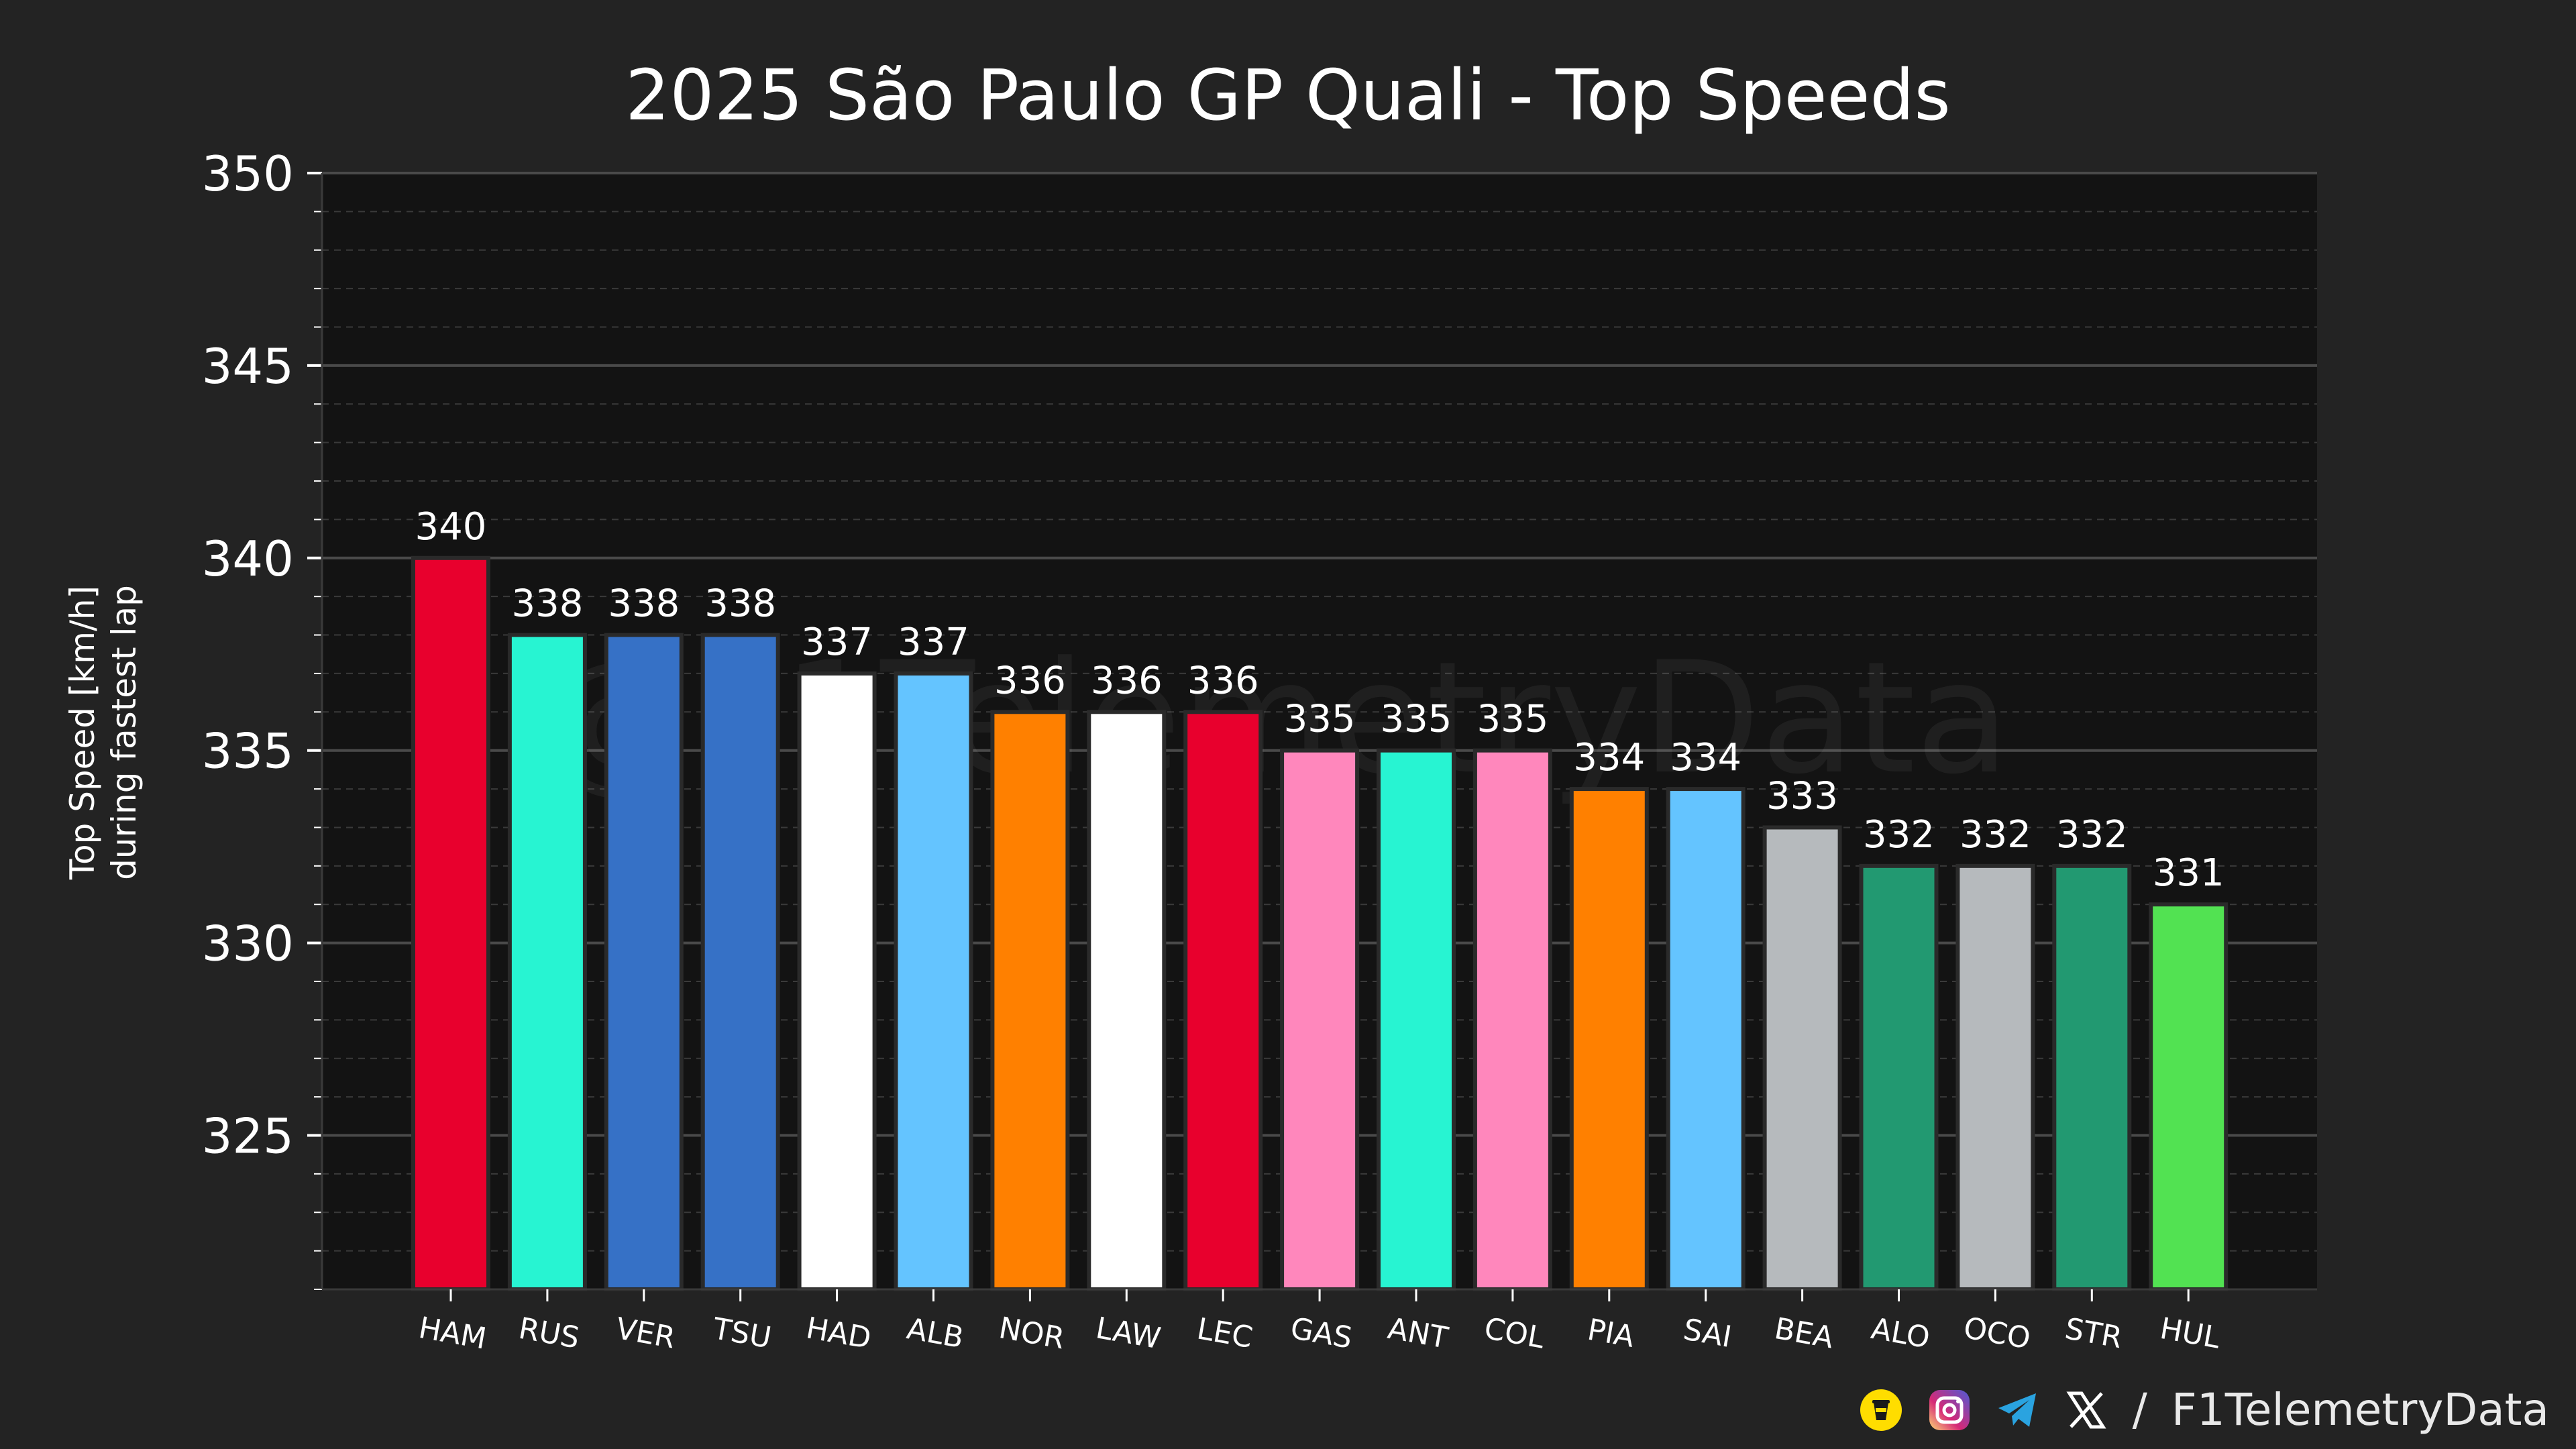  I want to click on bar-str, so click(2092, 1077).